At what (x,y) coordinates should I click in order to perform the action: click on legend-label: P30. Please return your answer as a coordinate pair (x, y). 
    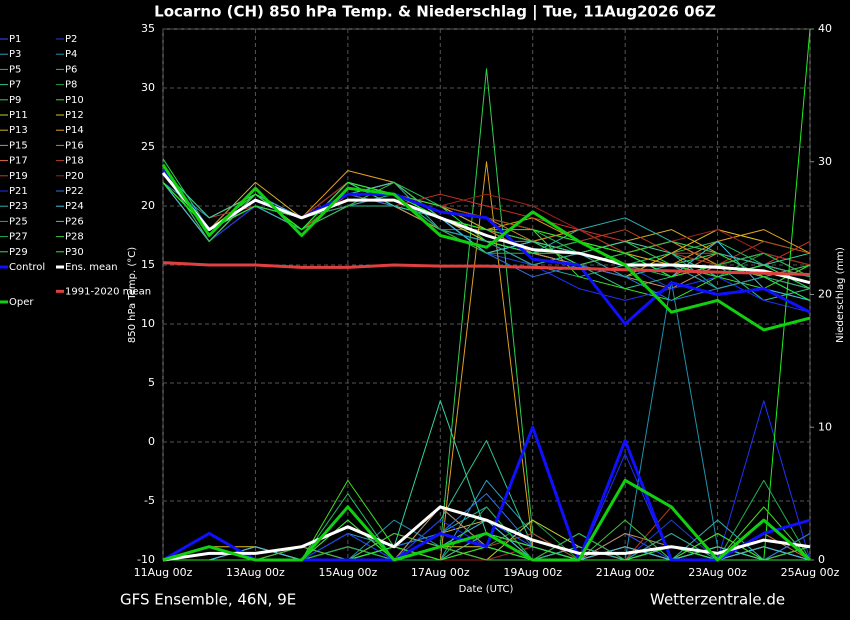
    Looking at the image, I should click on (74, 252).